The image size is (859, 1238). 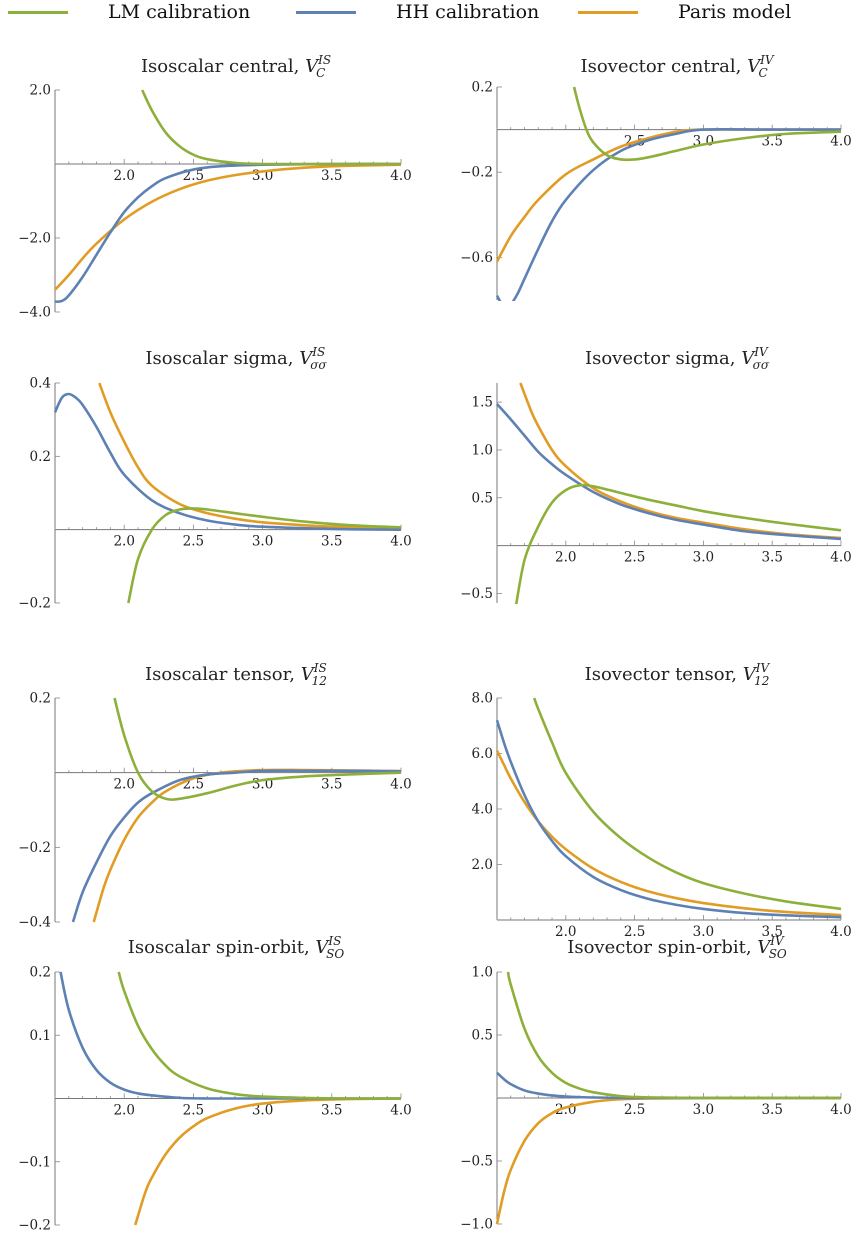 What do you see at coordinates (608, 12) in the screenshot?
I see `legend-swatch-paris` at bounding box center [608, 12].